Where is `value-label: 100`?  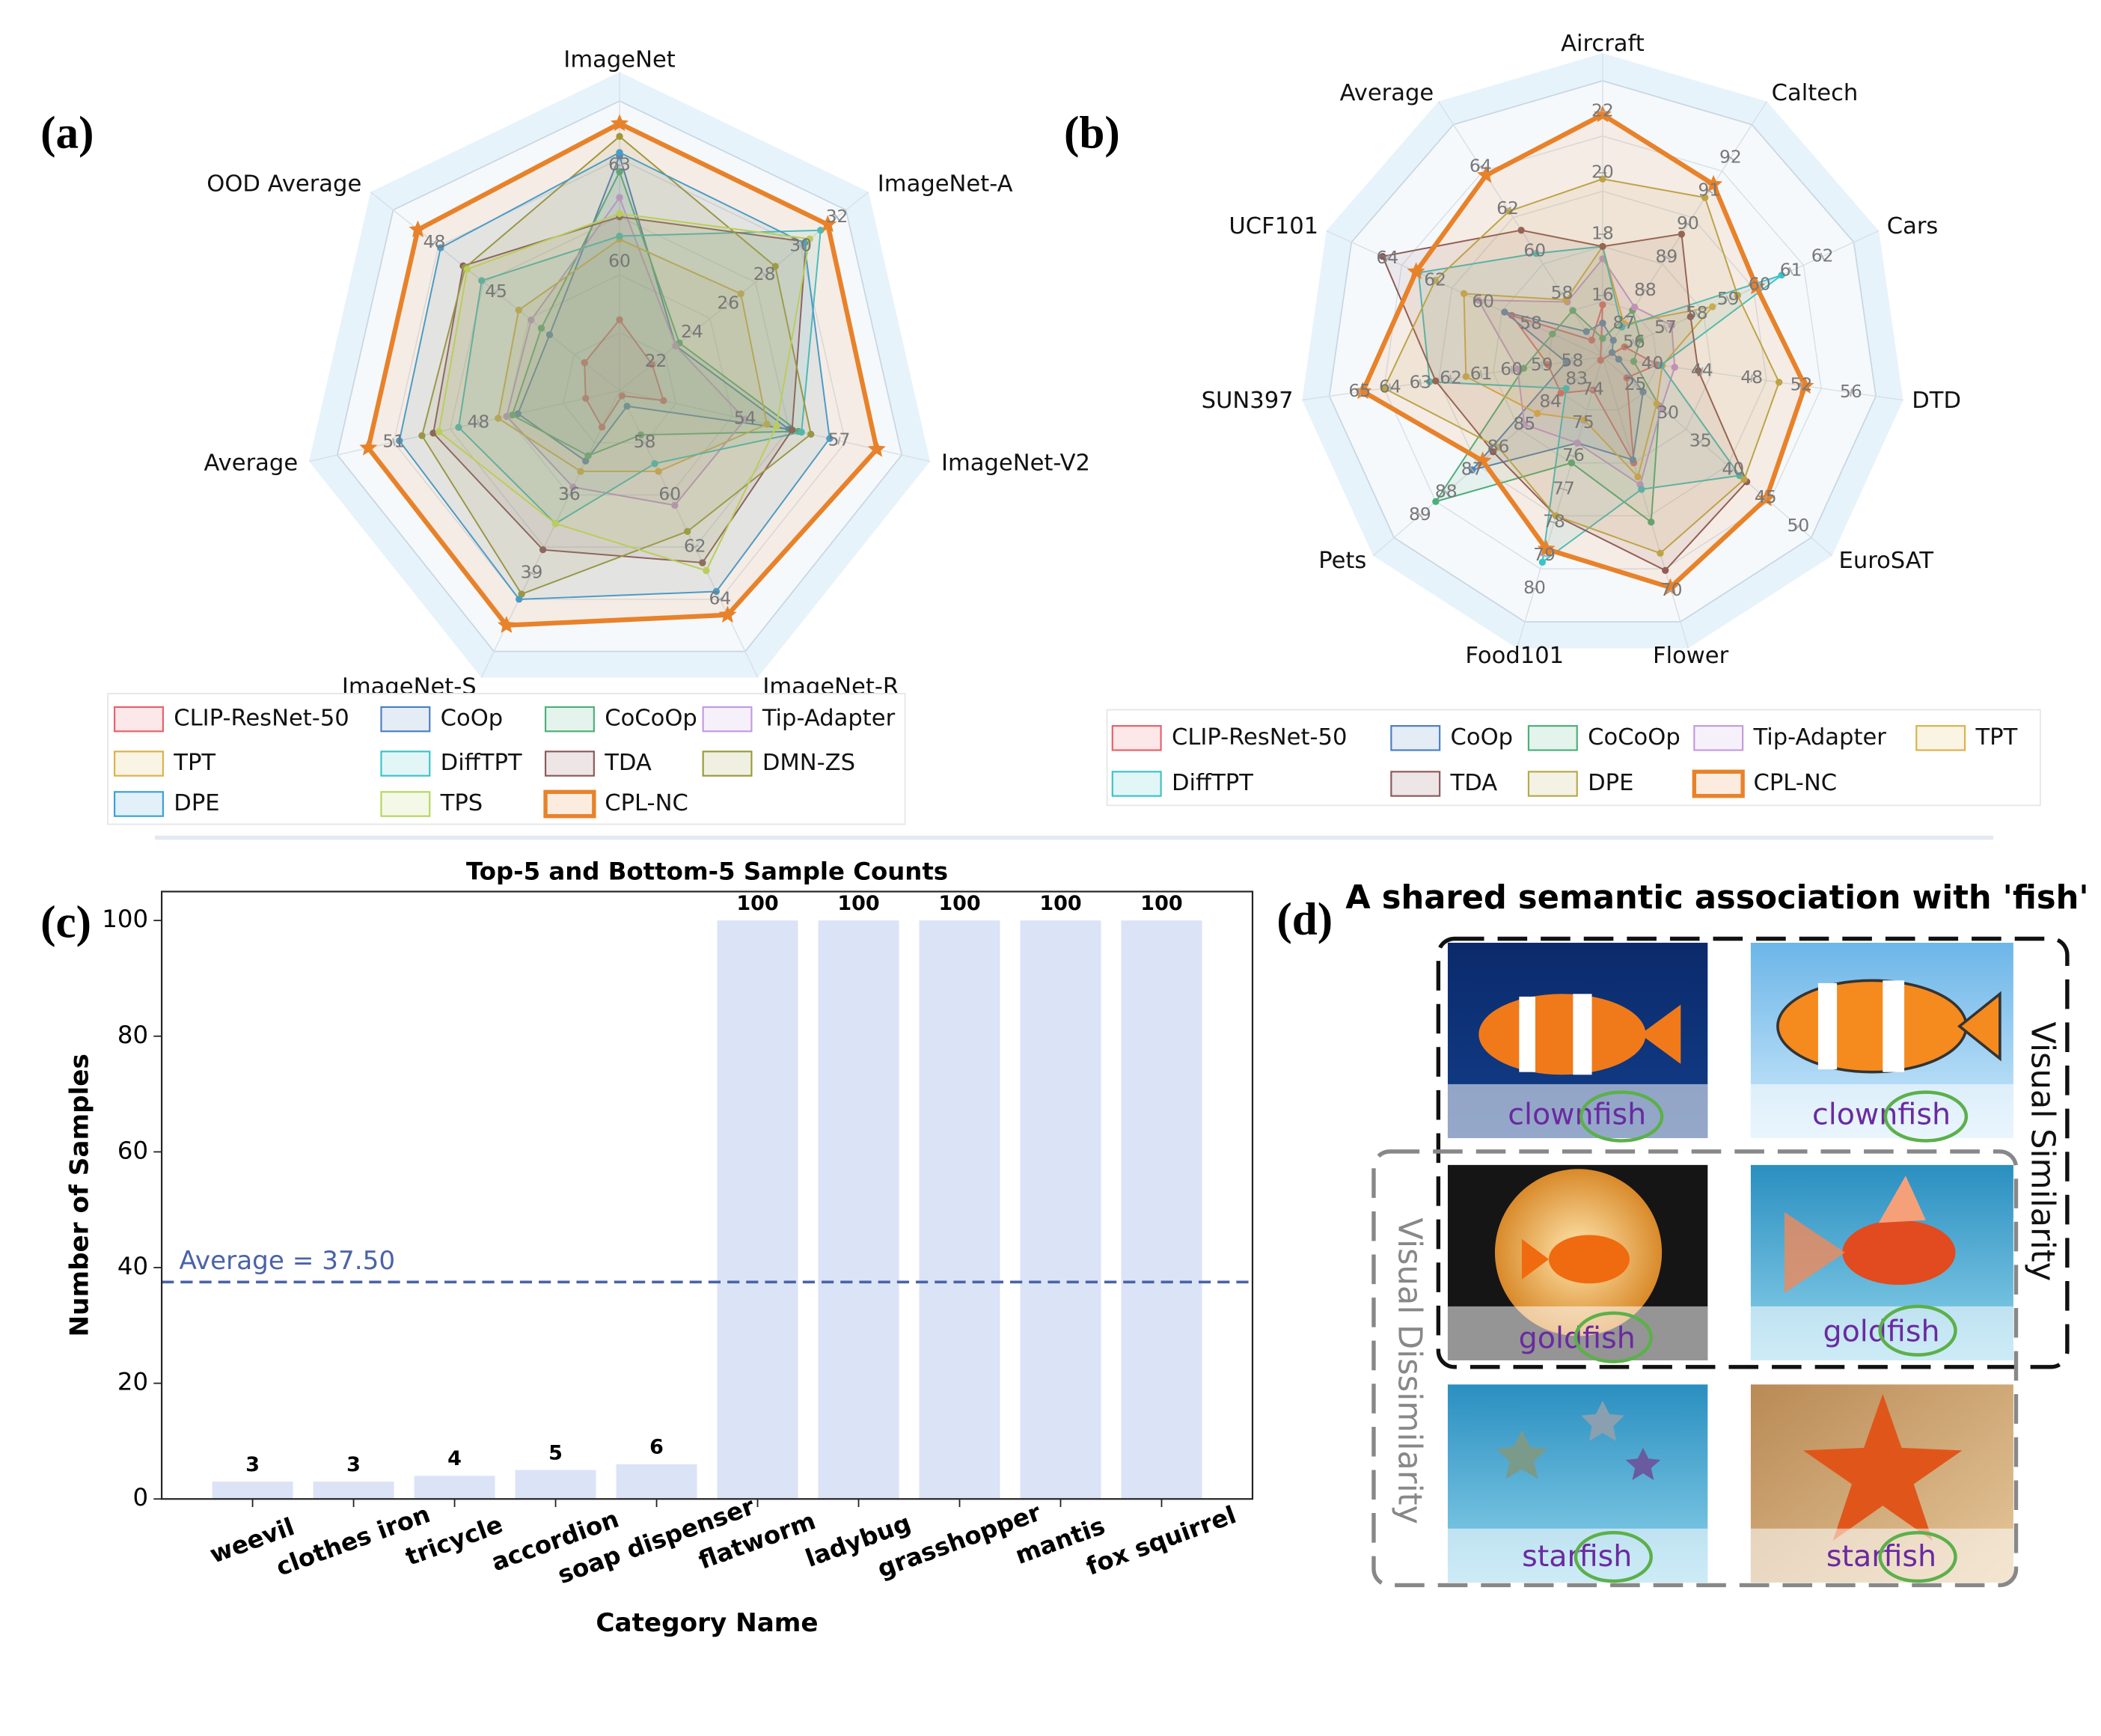
value-label: 100 is located at coordinates (1161, 903).